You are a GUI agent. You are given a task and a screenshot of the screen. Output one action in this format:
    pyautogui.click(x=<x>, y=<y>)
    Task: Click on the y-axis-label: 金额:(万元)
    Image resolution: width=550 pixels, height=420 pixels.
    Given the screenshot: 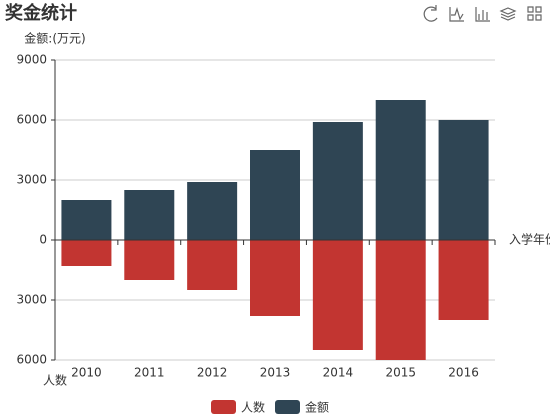 What is the action you would take?
    pyautogui.click(x=54, y=38)
    